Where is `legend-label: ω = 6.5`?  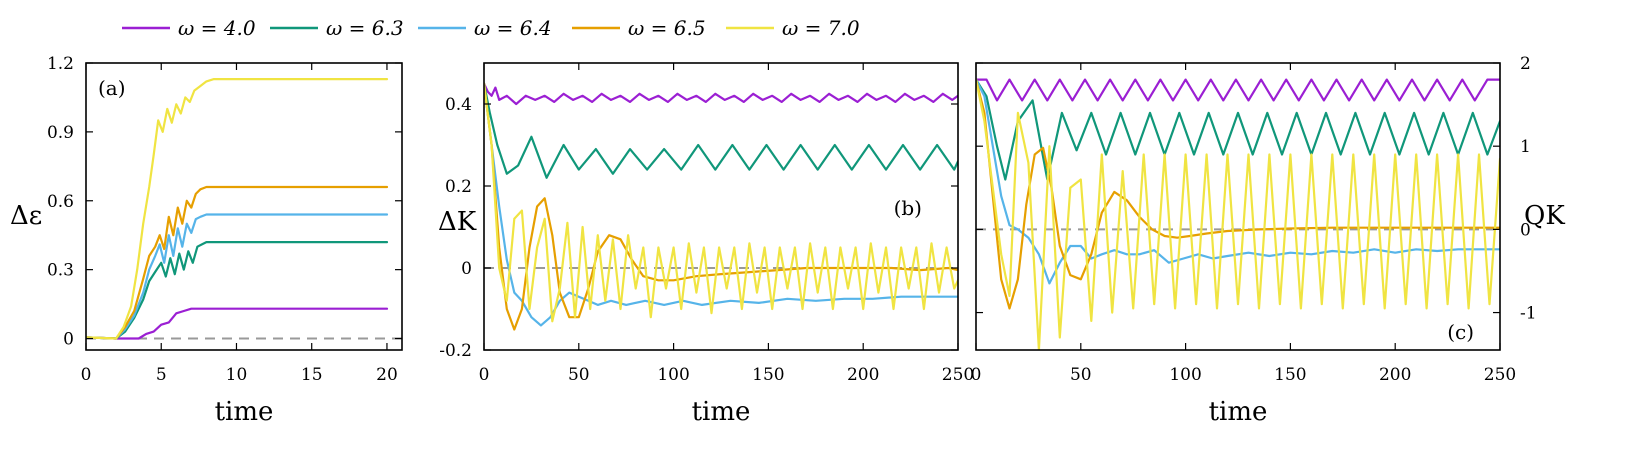 legend-label: ω = 6.5 is located at coordinates (667, 28).